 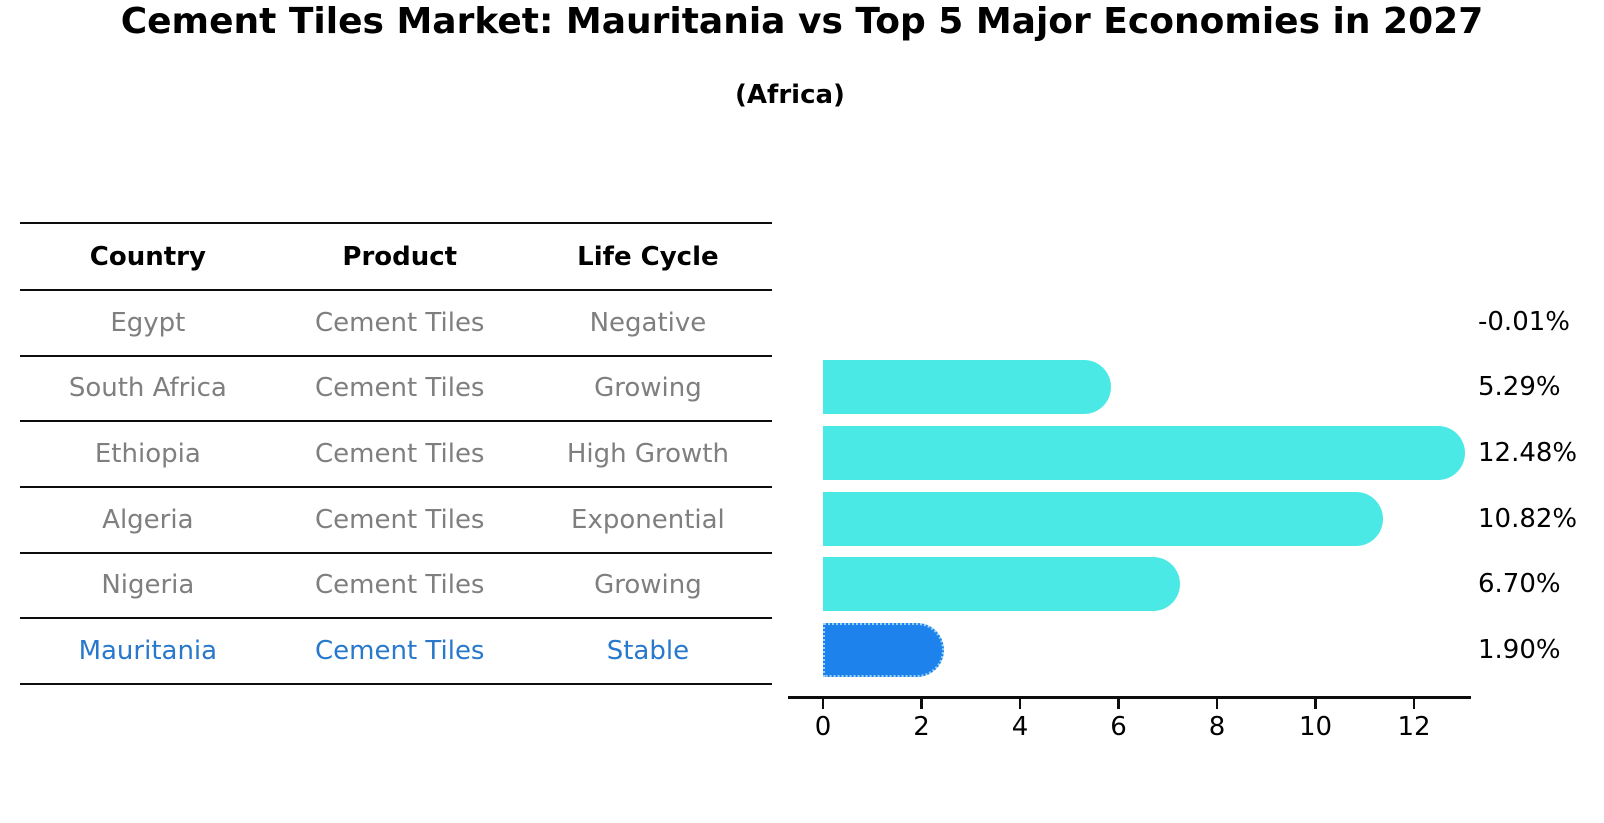 I want to click on x-axis-tick-label: 4, so click(x=1020, y=727).